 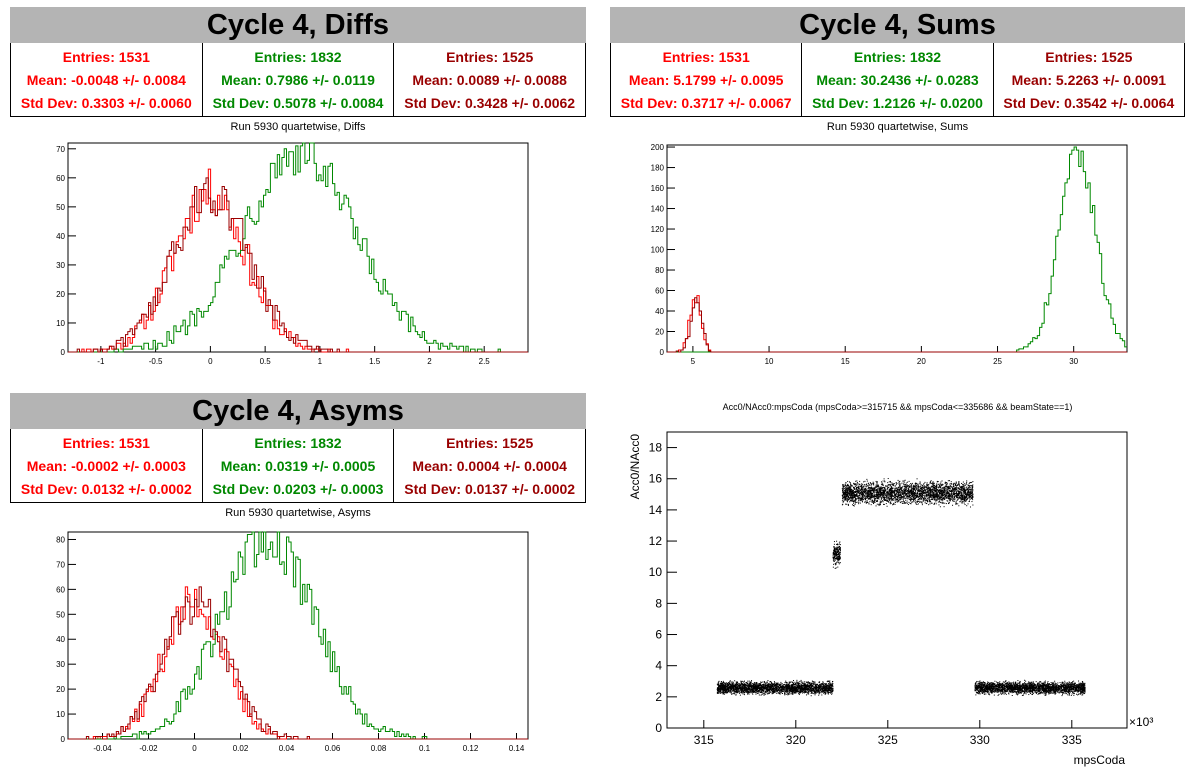 What do you see at coordinates (897, 248) in the screenshot?
I see `plot-frame` at bounding box center [897, 248].